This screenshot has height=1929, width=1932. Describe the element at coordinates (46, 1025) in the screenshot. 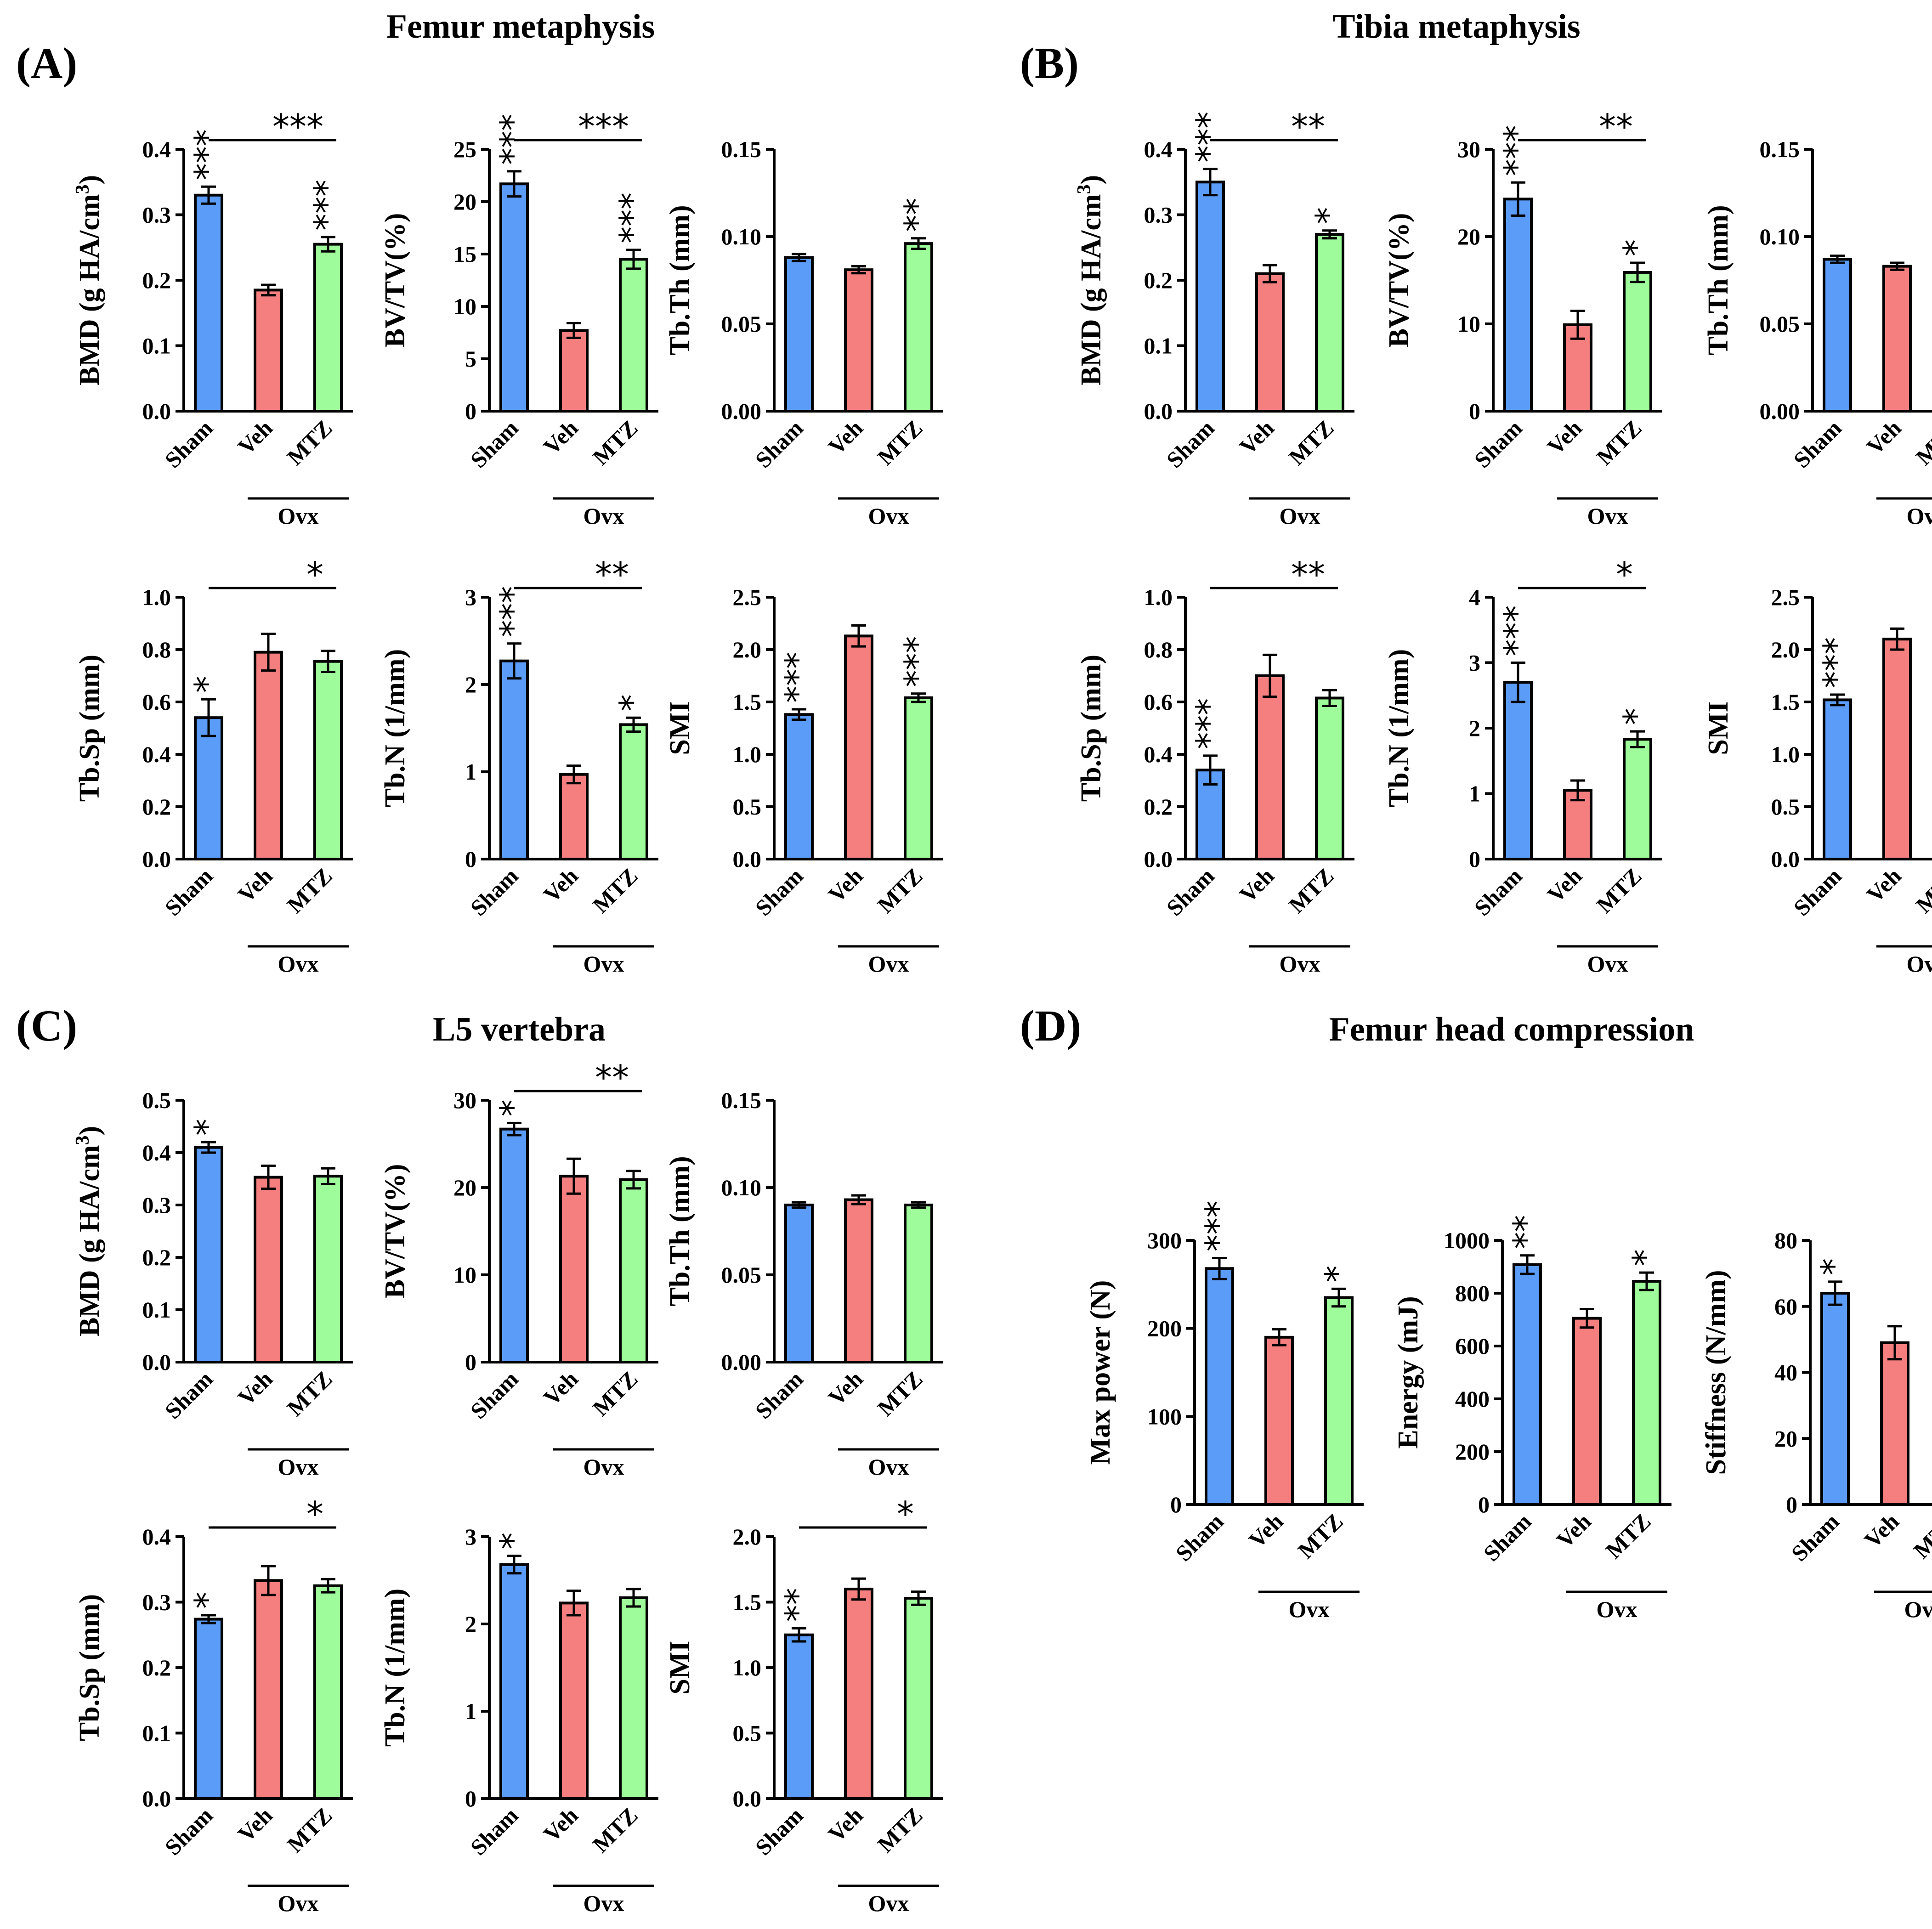

I see `panel-label-c: (C)` at that location.